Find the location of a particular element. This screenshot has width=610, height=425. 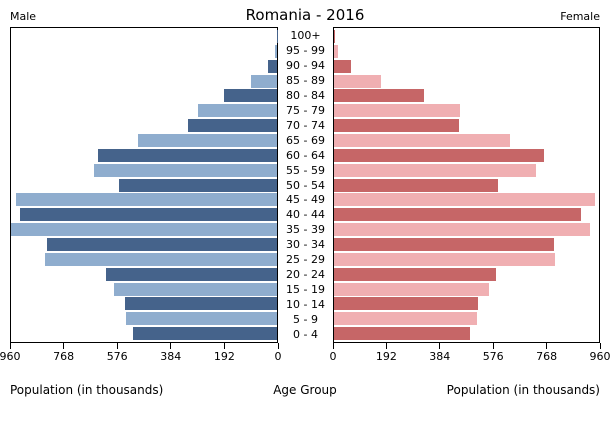

age-group-label: 55 - 59 is located at coordinates (305, 170).